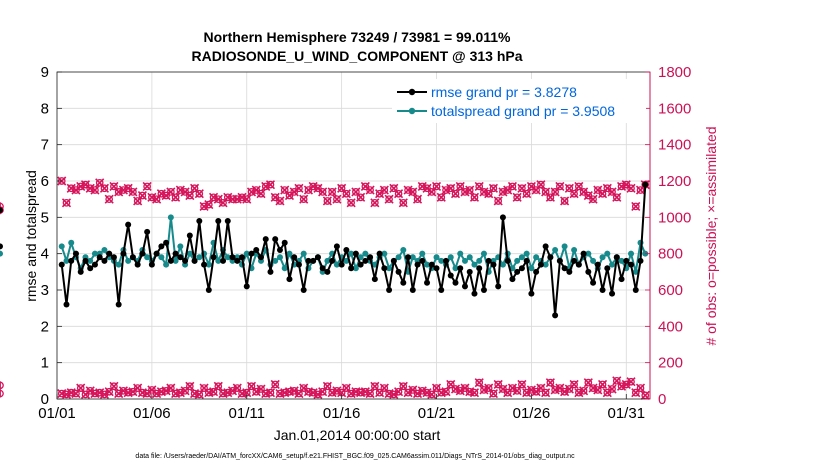  Describe the element at coordinates (31, 236) in the screenshot. I see `y-axis-label-left: rmse and totalspread` at that location.